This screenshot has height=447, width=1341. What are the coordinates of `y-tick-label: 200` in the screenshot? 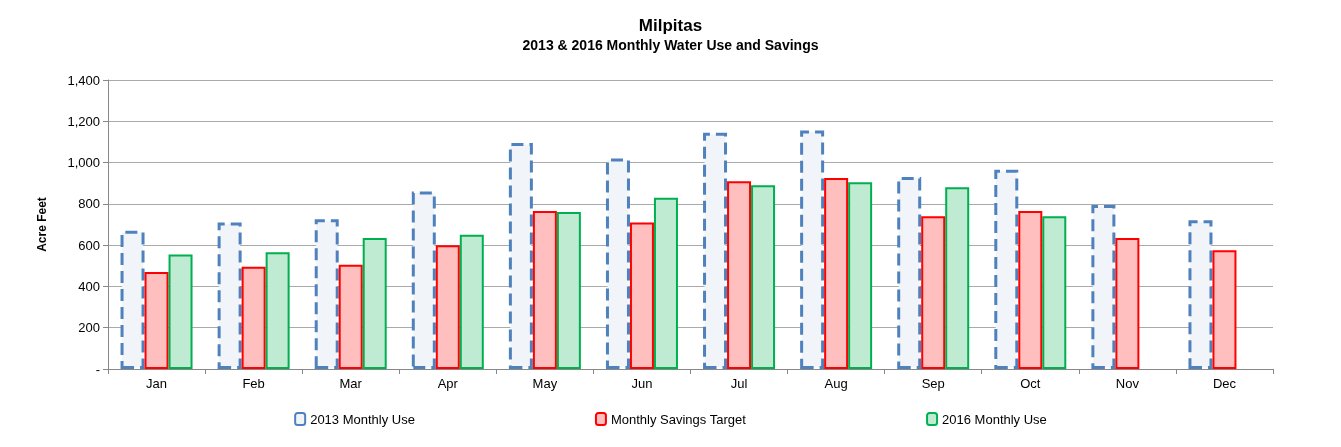 It's located at (89, 328).